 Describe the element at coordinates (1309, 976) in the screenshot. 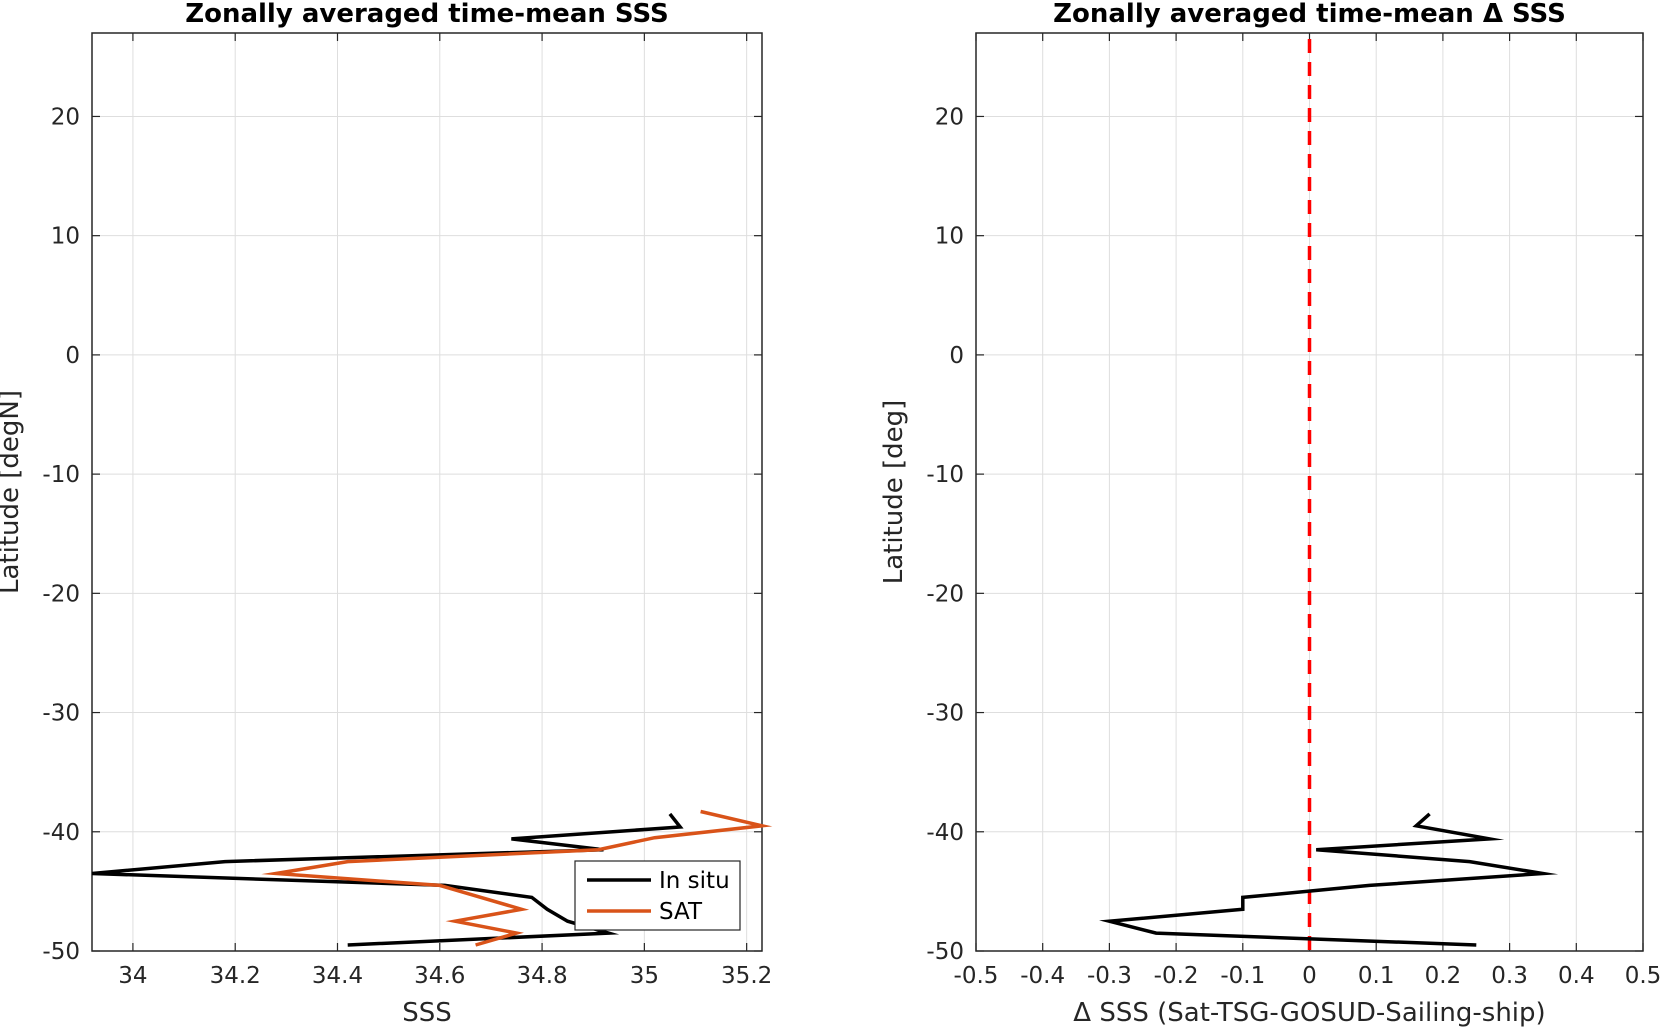

I see `right-x-tick-label: 0` at that location.